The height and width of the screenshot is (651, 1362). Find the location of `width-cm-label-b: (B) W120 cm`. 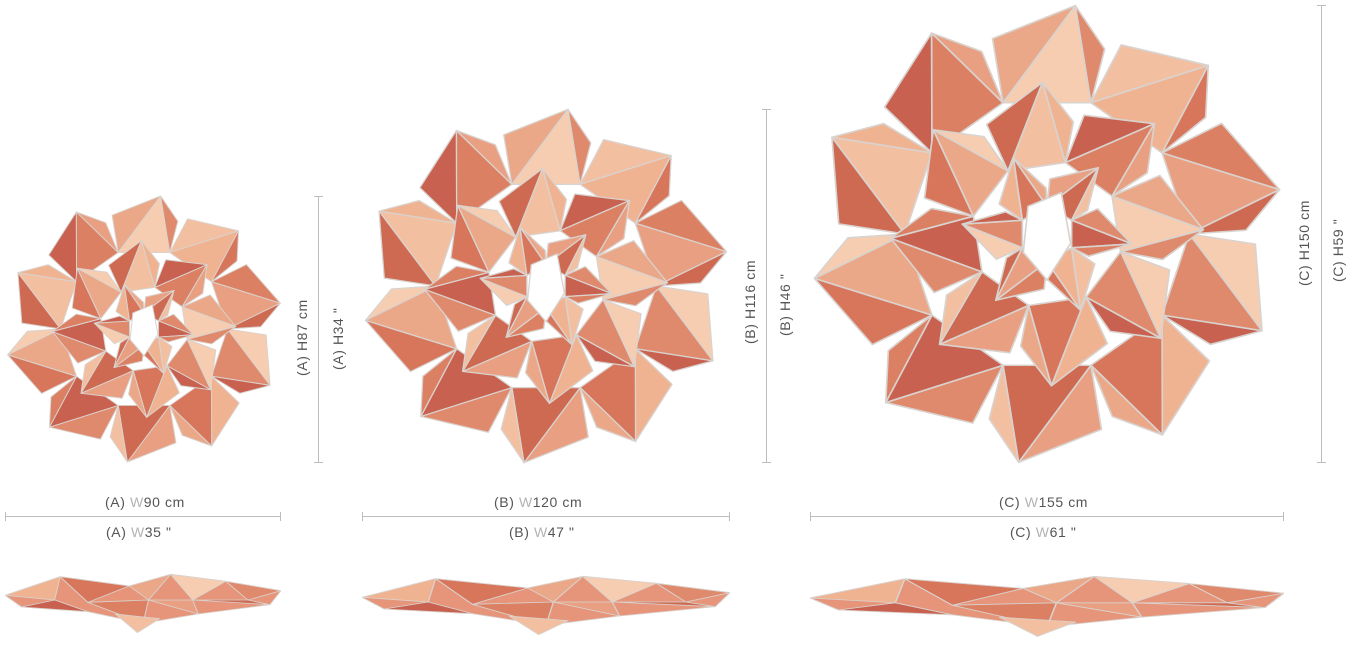

width-cm-label-b: (B) W120 cm is located at coordinates (538, 502).